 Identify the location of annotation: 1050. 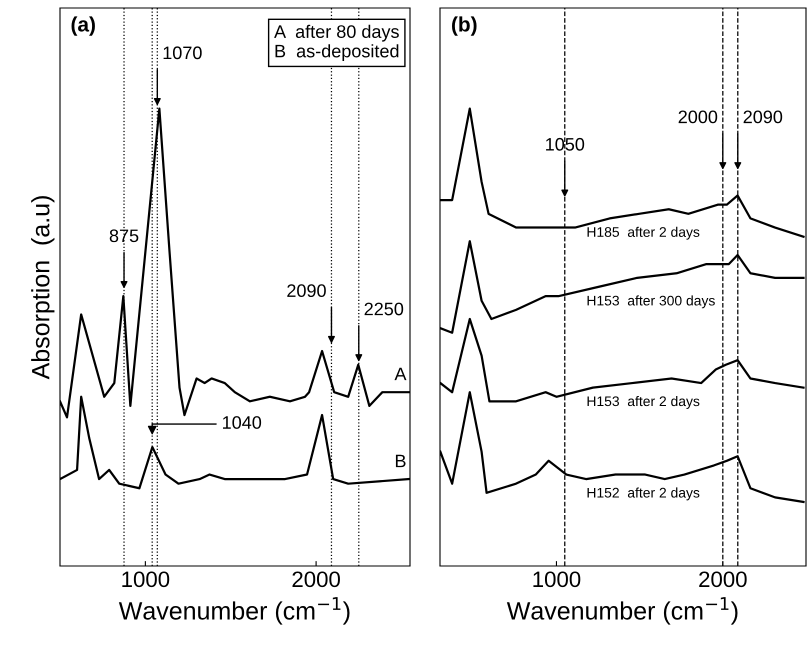
(565, 144).